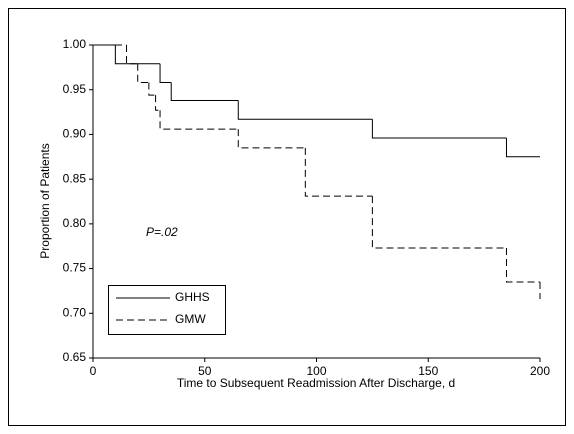 This screenshot has height=434, width=574. I want to click on y-tick-label: 1.00, so click(75, 44).